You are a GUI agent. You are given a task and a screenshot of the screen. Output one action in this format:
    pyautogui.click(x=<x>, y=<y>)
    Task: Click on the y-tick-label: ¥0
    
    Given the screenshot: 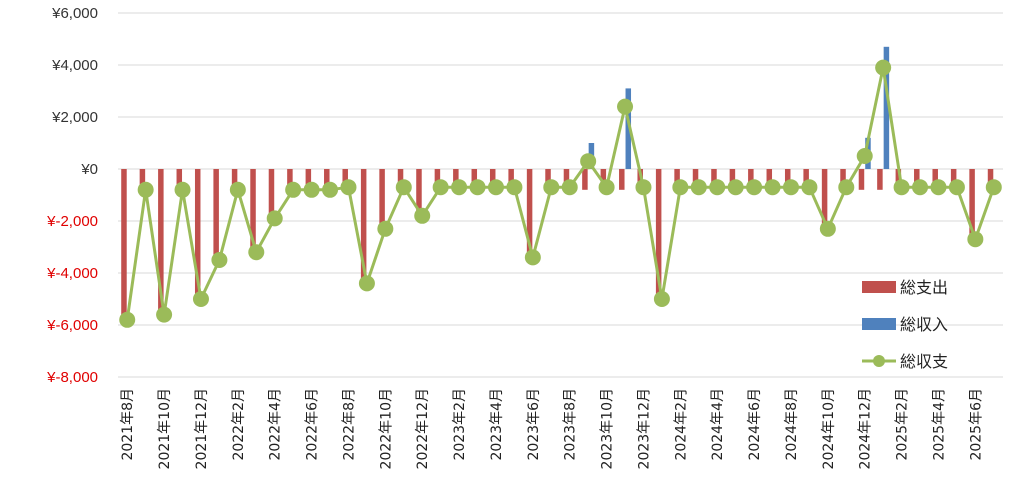 What is the action you would take?
    pyautogui.click(x=89, y=169)
    